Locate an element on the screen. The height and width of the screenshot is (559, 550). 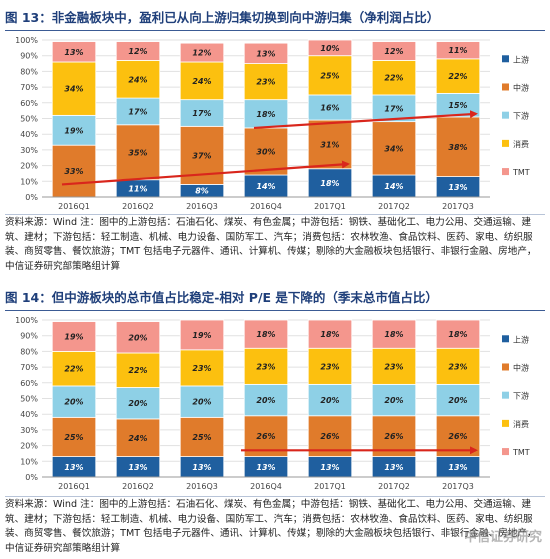
y-tick-label: 60% is located at coordinates (29, 103).